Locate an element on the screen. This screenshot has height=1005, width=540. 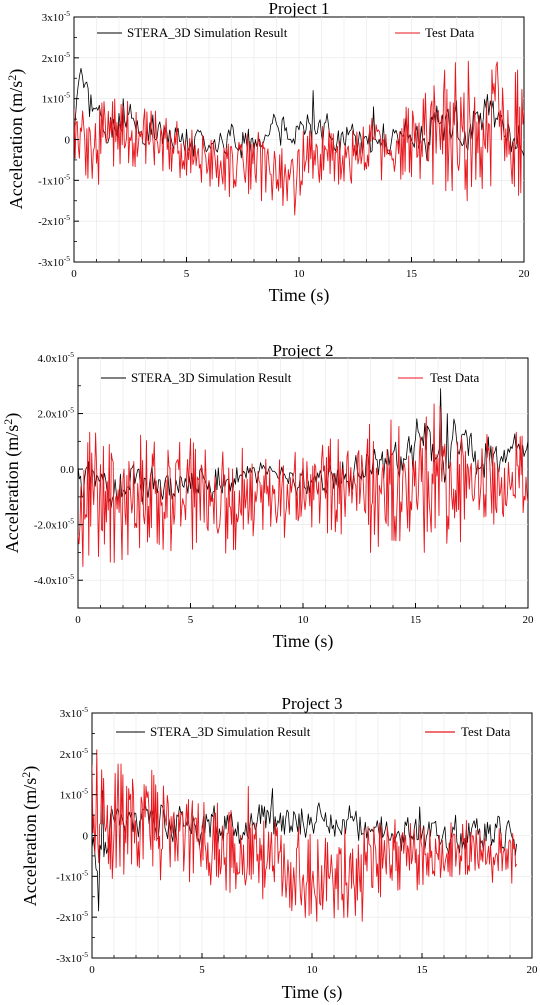
y-tick-label: 2.0x10⁻⁵ is located at coordinates (56, 413).